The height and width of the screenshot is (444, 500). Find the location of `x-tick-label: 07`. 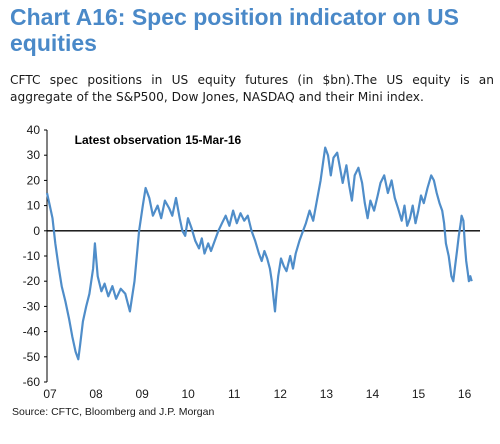

x-tick-label: 07 is located at coordinates (50, 394).